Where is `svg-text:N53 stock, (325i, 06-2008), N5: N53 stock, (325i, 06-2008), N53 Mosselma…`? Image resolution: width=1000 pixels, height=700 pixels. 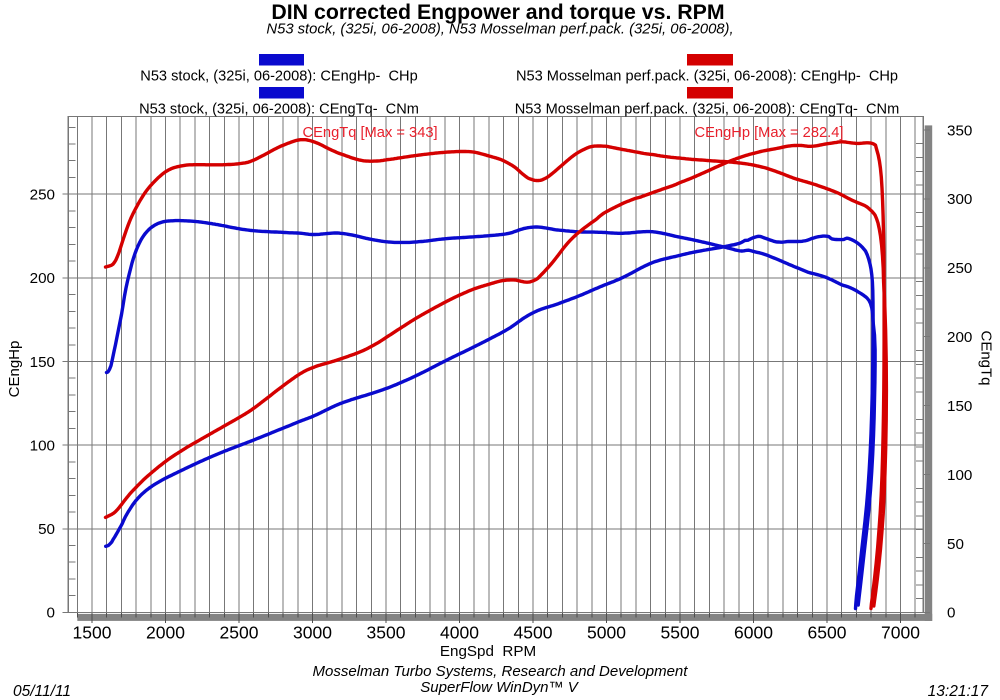
svg-text:N53 stock, (325i, 06-2008), N5: N53 stock, (325i, 06-2008), N53 Mosselma… is located at coordinates (499, 29).